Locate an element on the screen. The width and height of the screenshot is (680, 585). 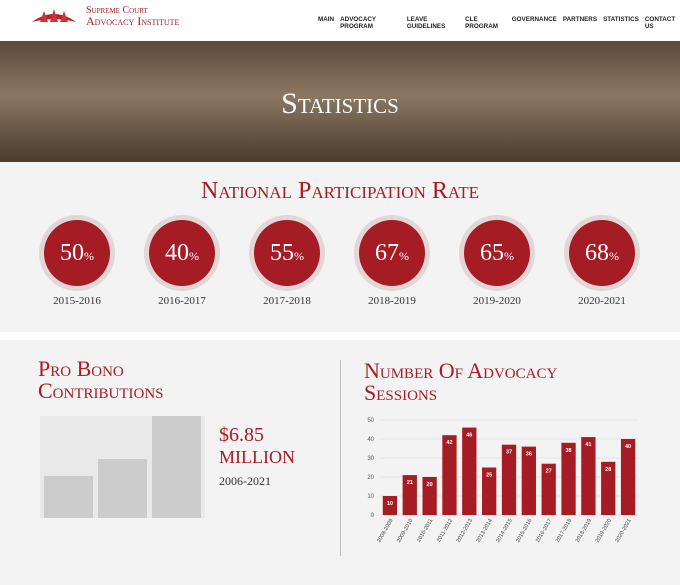
nav-link: ADVOCACY PROGRAM is located at coordinates (358, 23).